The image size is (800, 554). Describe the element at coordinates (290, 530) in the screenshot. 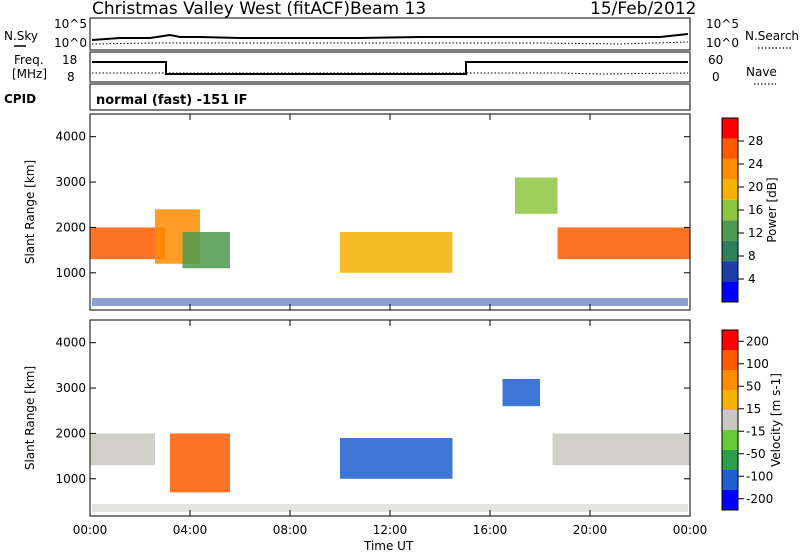

I see `xtick-label: 08:00` at that location.